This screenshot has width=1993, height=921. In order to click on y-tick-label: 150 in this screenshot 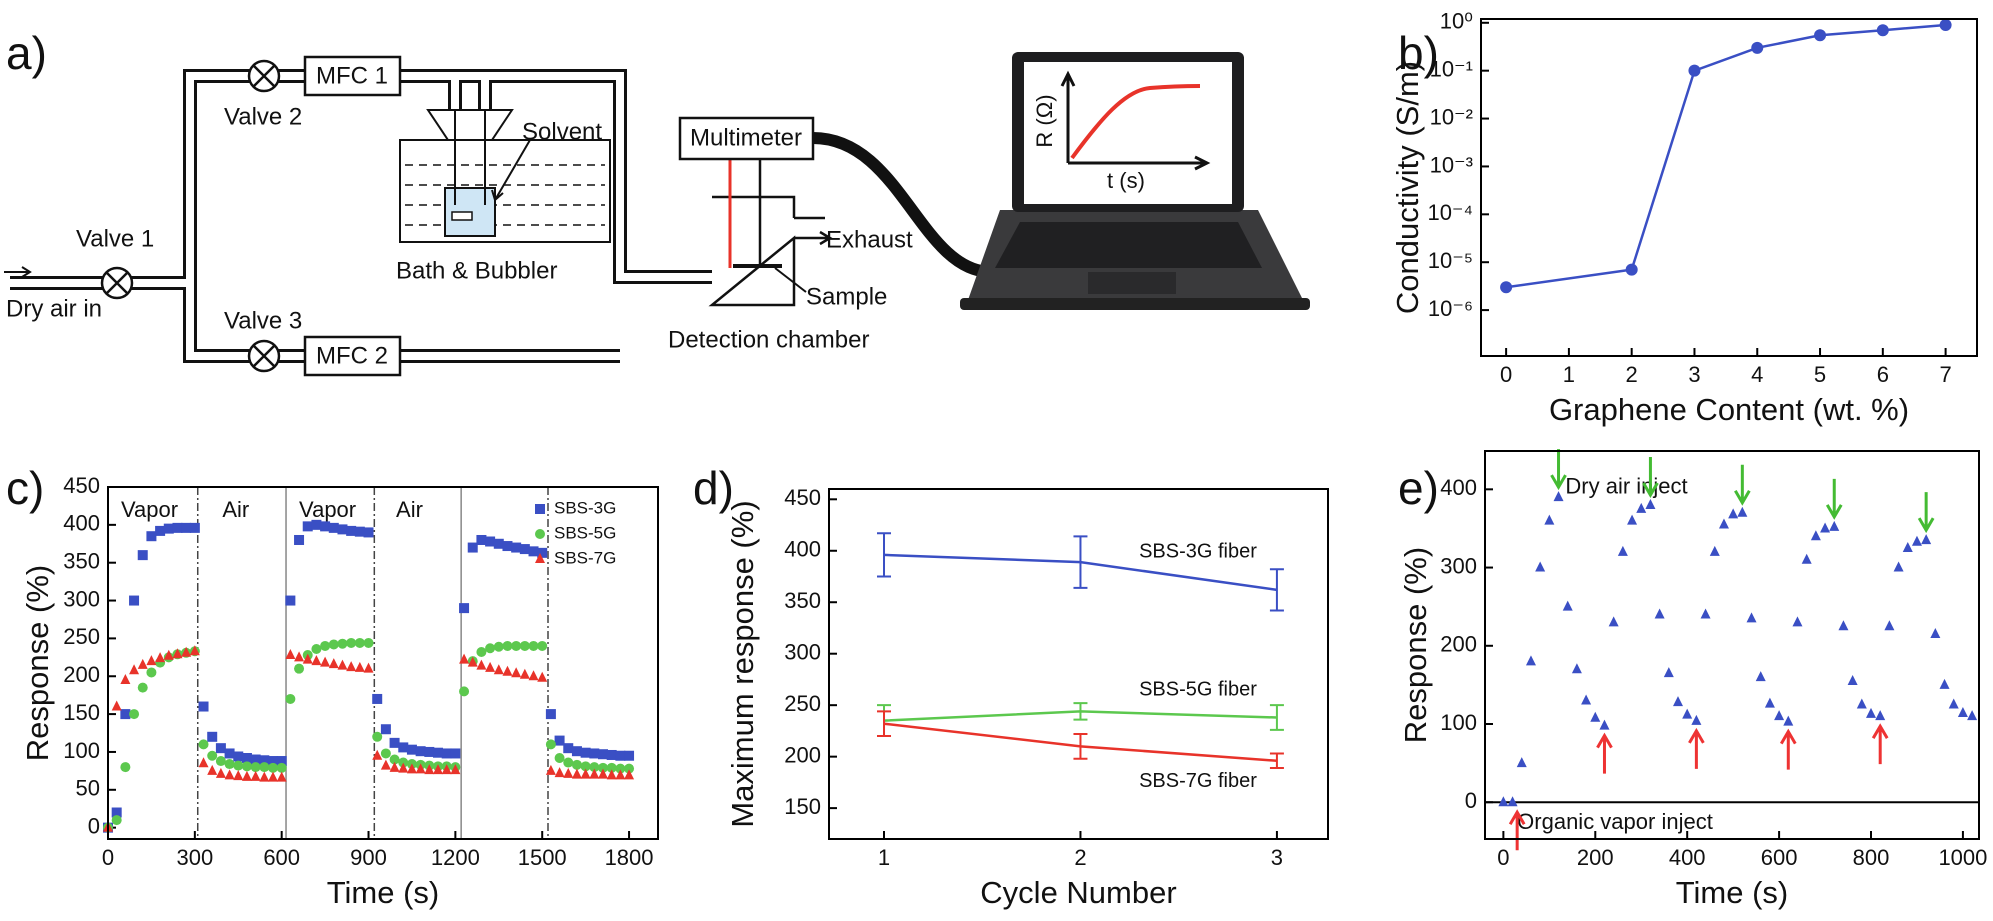, I will do `click(81, 712)`.